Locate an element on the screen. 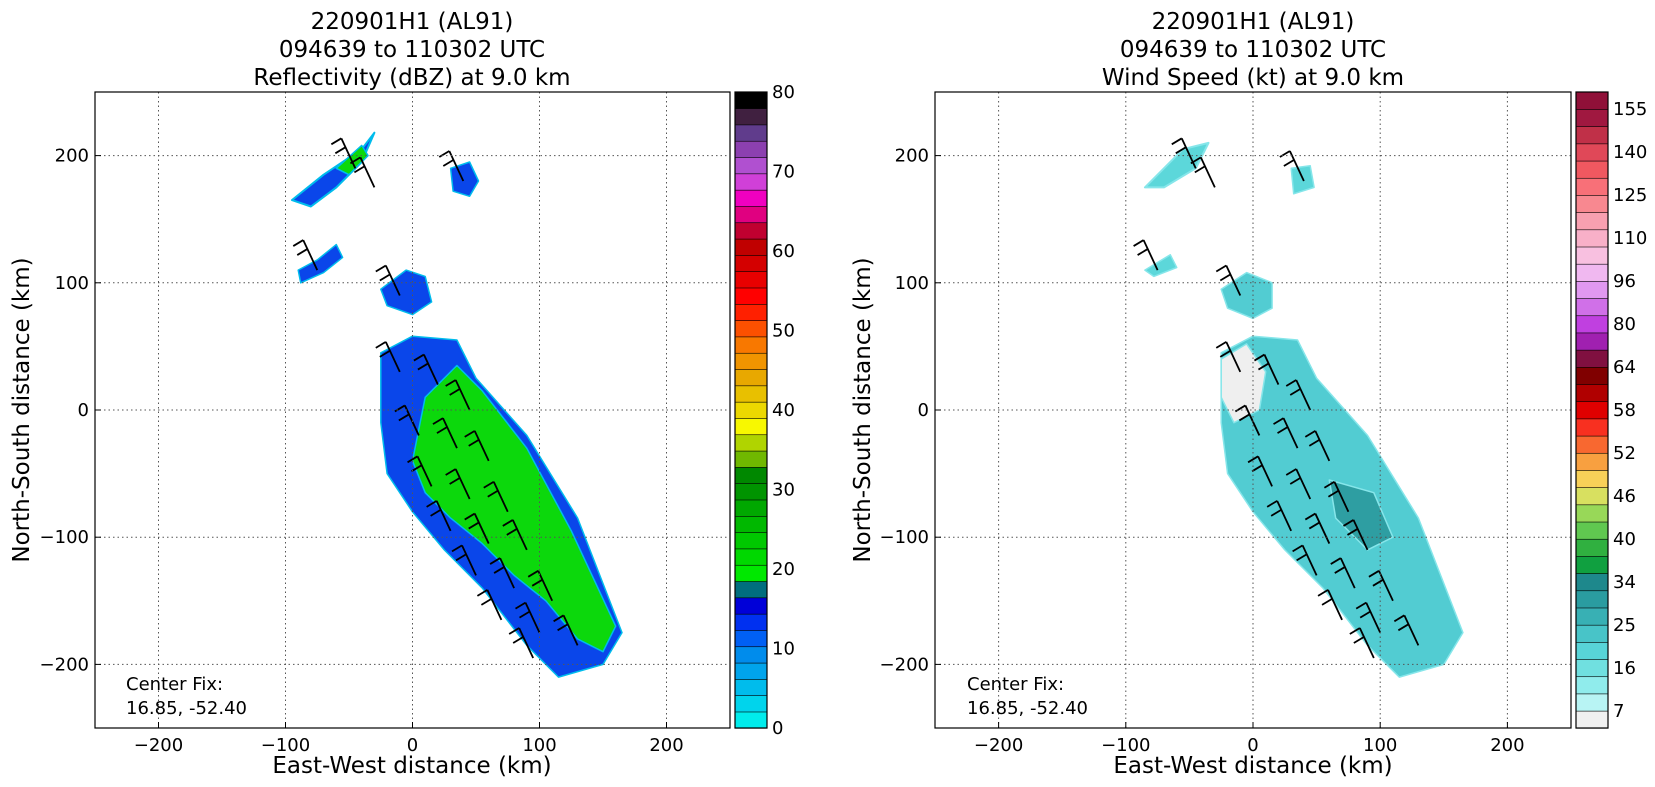 The width and height of the screenshot is (1655, 787). wind-speed-y-ticks: −200 −100 0 100 200 is located at coordinates (910, 410).